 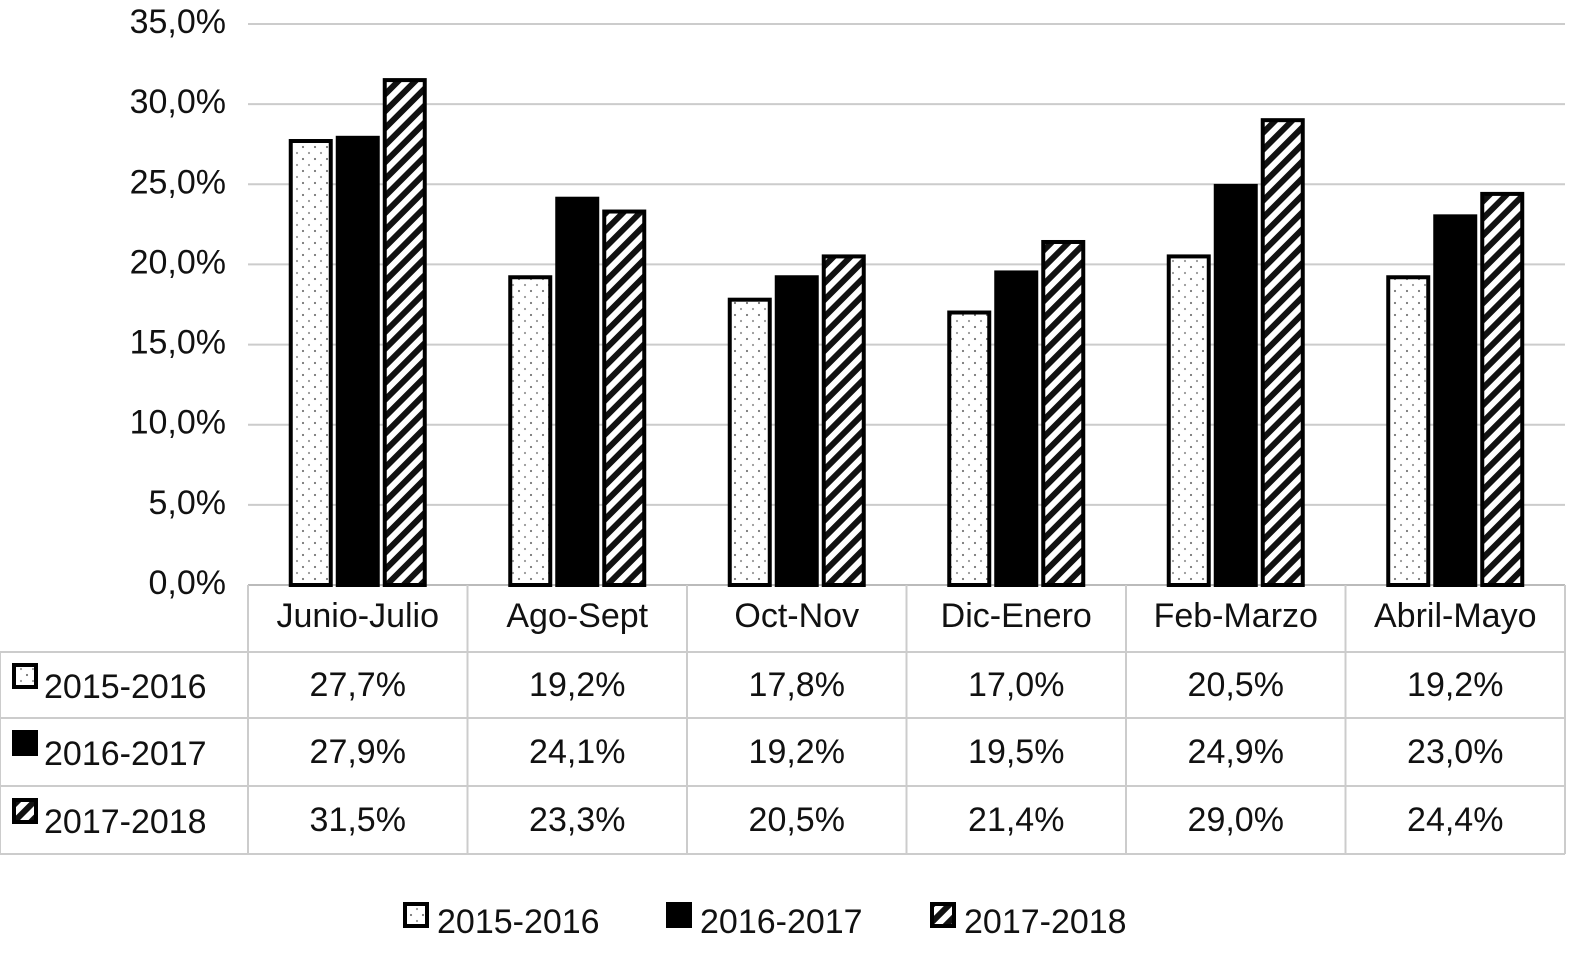 What do you see at coordinates (1016, 820) in the screenshot?
I see `table-value: 21,4%` at bounding box center [1016, 820].